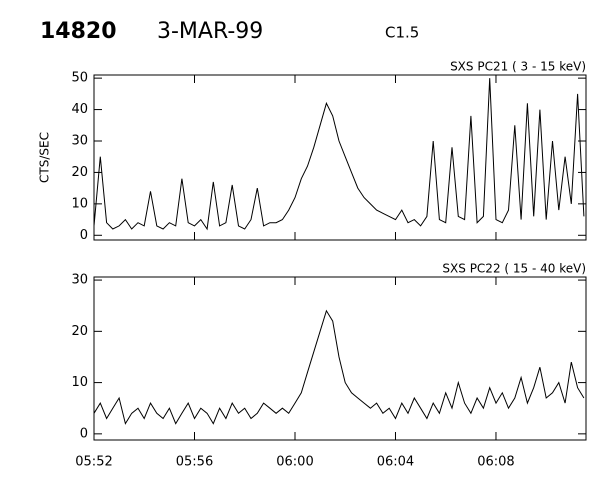 The width and height of the screenshot is (600, 480). What do you see at coordinates (194, 462) in the screenshot?
I see `x-tick-label: 05:56` at bounding box center [194, 462].